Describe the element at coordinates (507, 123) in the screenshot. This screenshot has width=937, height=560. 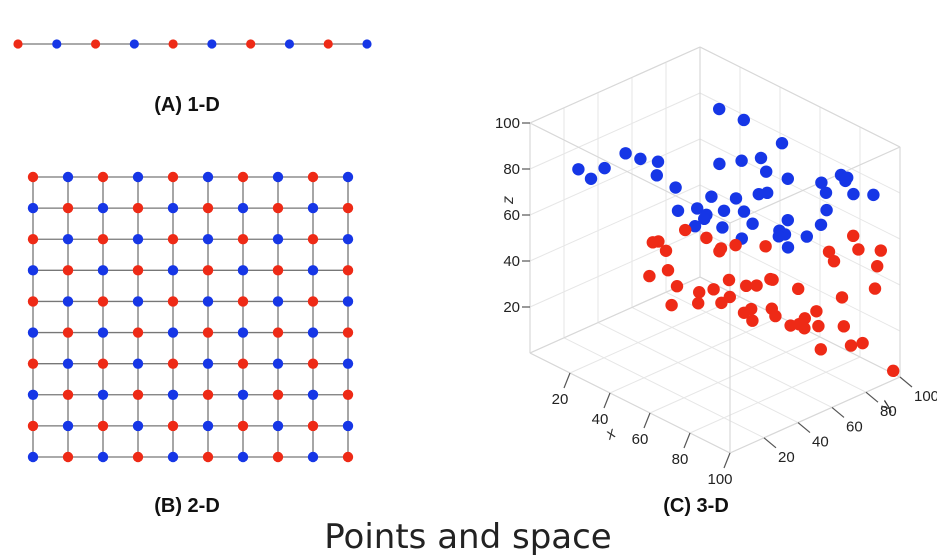
I see `z-tick-label: 100` at that location.